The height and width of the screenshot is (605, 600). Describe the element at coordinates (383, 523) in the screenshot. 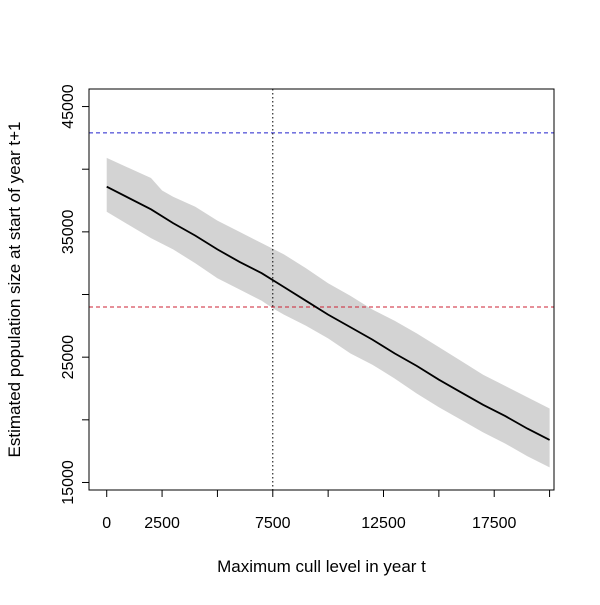

I see `x-tick-label: 12500` at that location.